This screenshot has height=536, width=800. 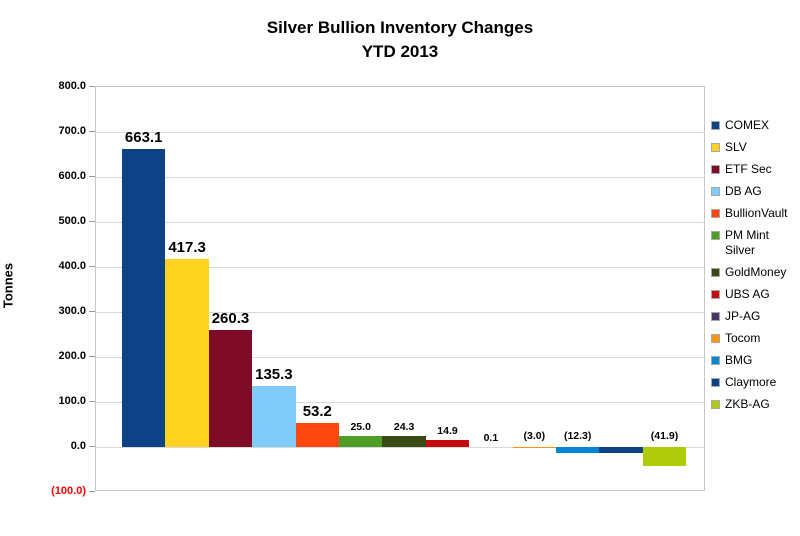 What do you see at coordinates (187, 248) in the screenshot?
I see `bar-value-label: 417.3` at bounding box center [187, 248].